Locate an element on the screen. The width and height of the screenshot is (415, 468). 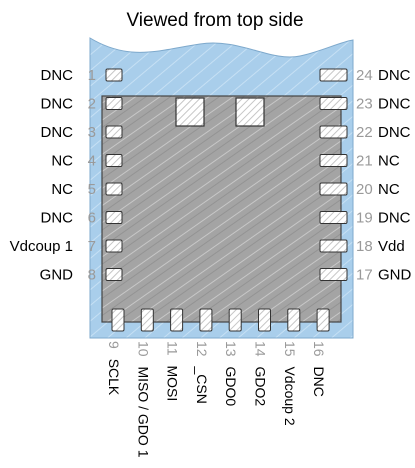
bottom-pin-label: 12 _CSN is located at coordinates (202, 372).